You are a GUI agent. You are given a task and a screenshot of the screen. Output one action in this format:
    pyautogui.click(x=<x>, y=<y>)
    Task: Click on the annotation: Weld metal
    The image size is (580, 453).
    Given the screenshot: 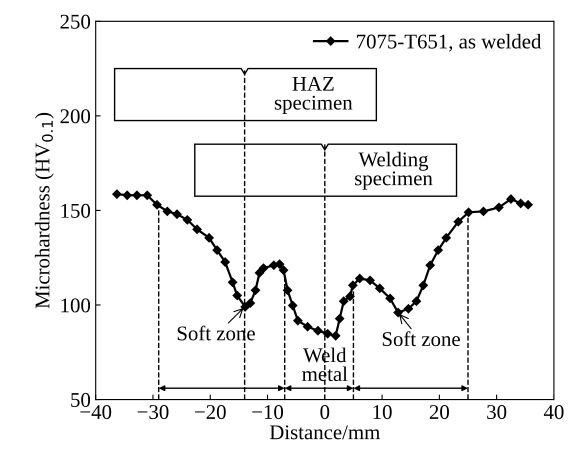 What is the action you would take?
    pyautogui.click(x=325, y=365)
    